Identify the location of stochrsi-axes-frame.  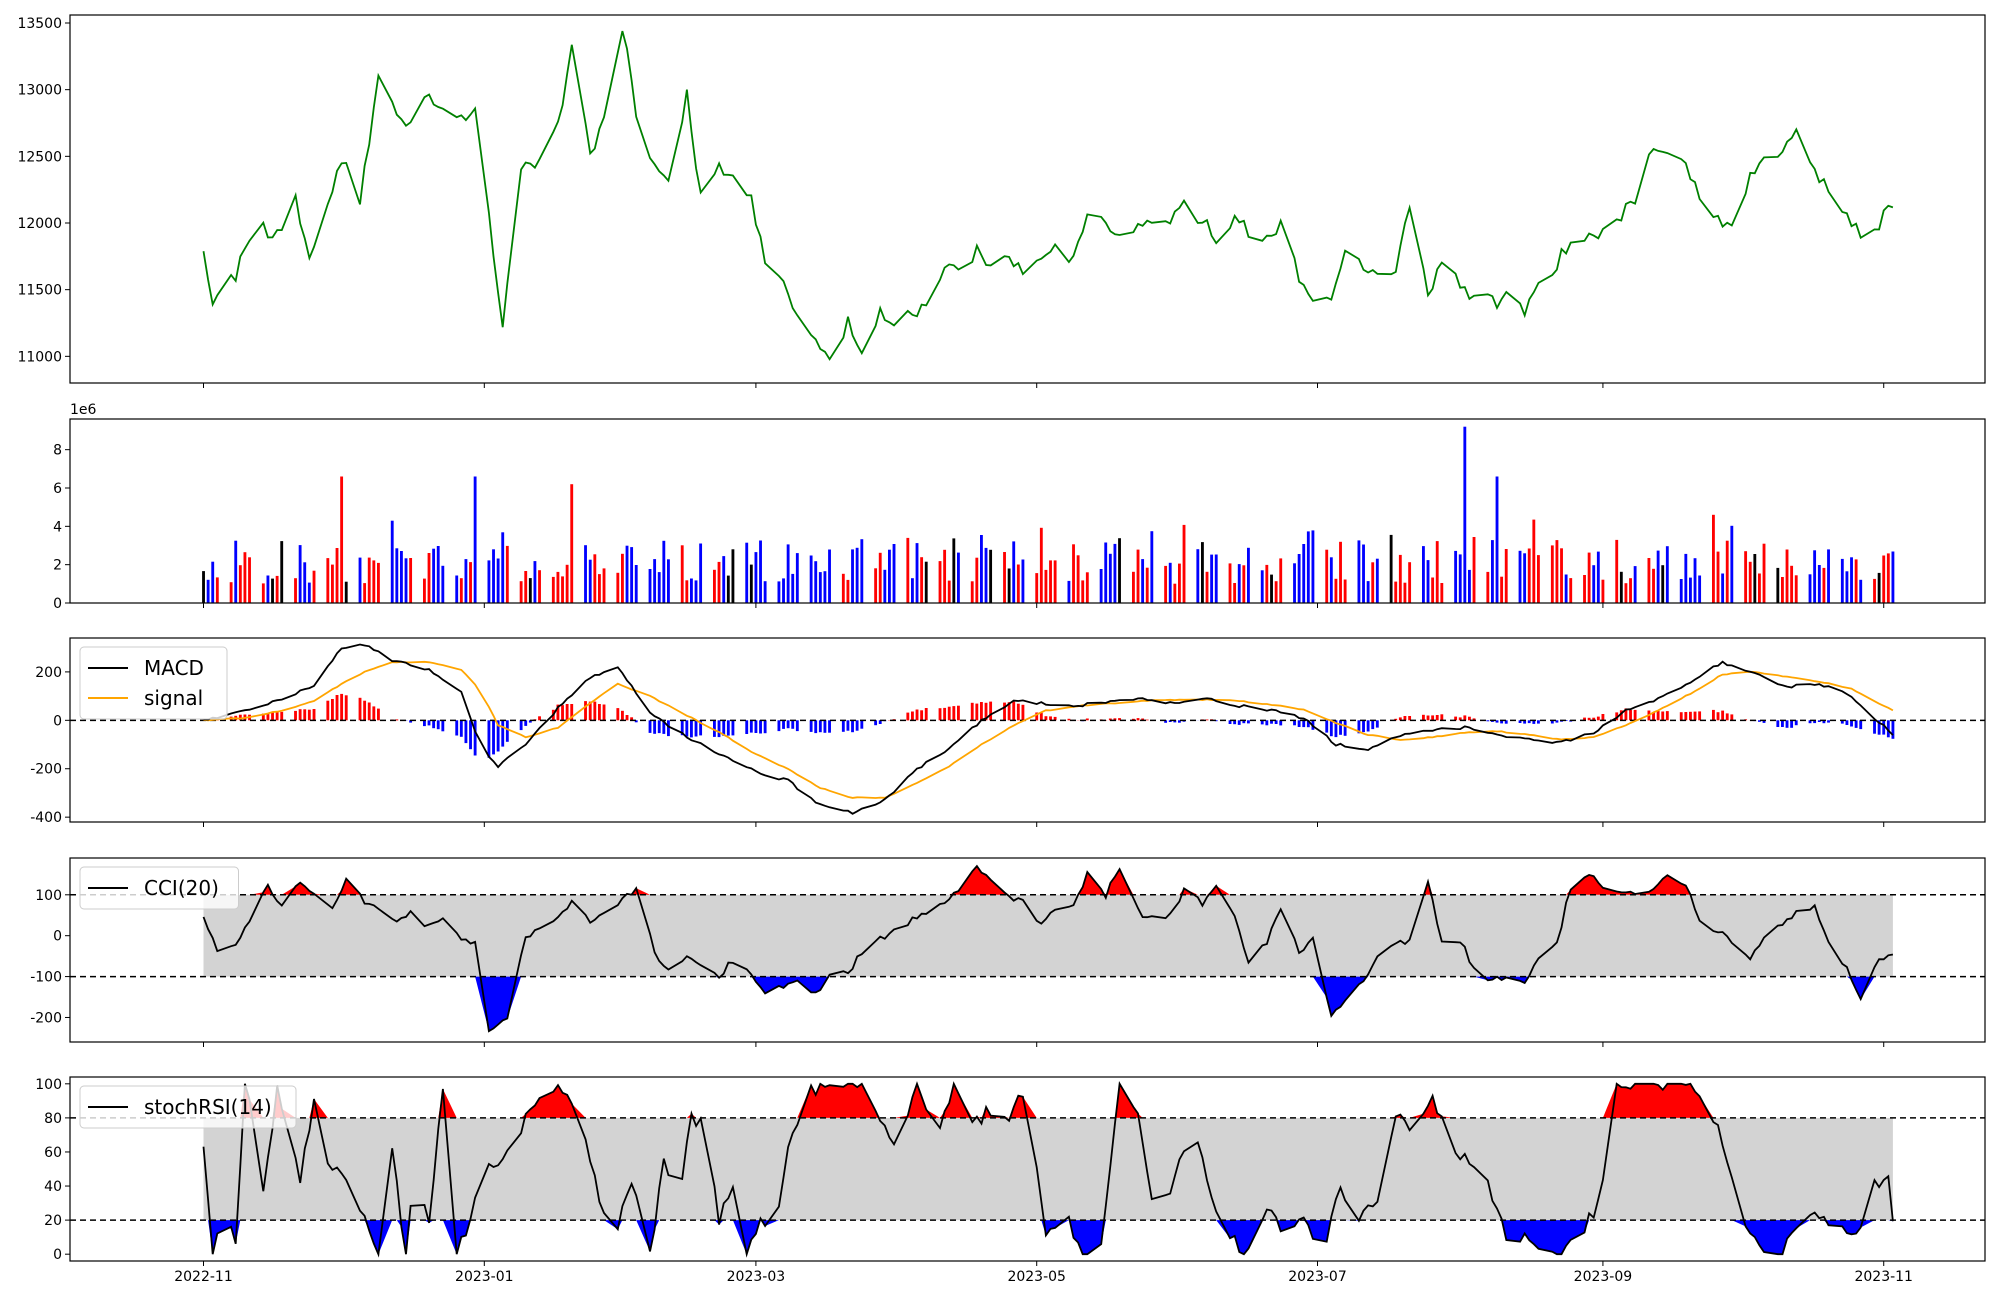
(1027, 1169).